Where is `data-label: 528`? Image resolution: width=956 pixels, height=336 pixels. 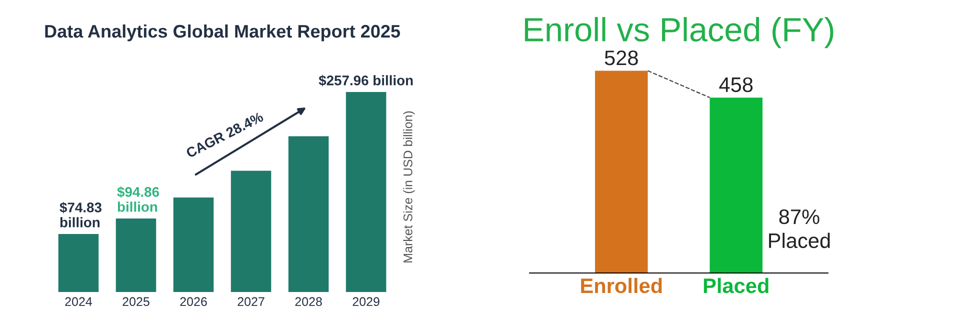
data-label: 528 is located at coordinates (621, 58).